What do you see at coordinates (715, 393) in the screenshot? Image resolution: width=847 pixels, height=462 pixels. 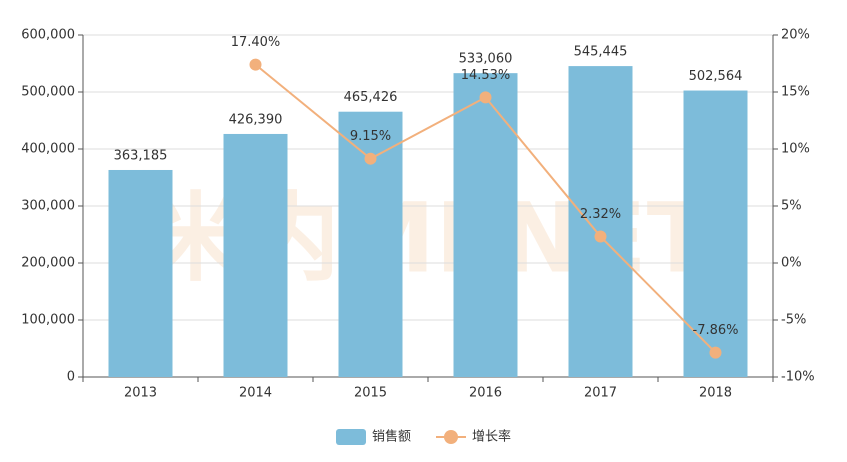 I see `x-tick-label: 2018` at bounding box center [715, 393].